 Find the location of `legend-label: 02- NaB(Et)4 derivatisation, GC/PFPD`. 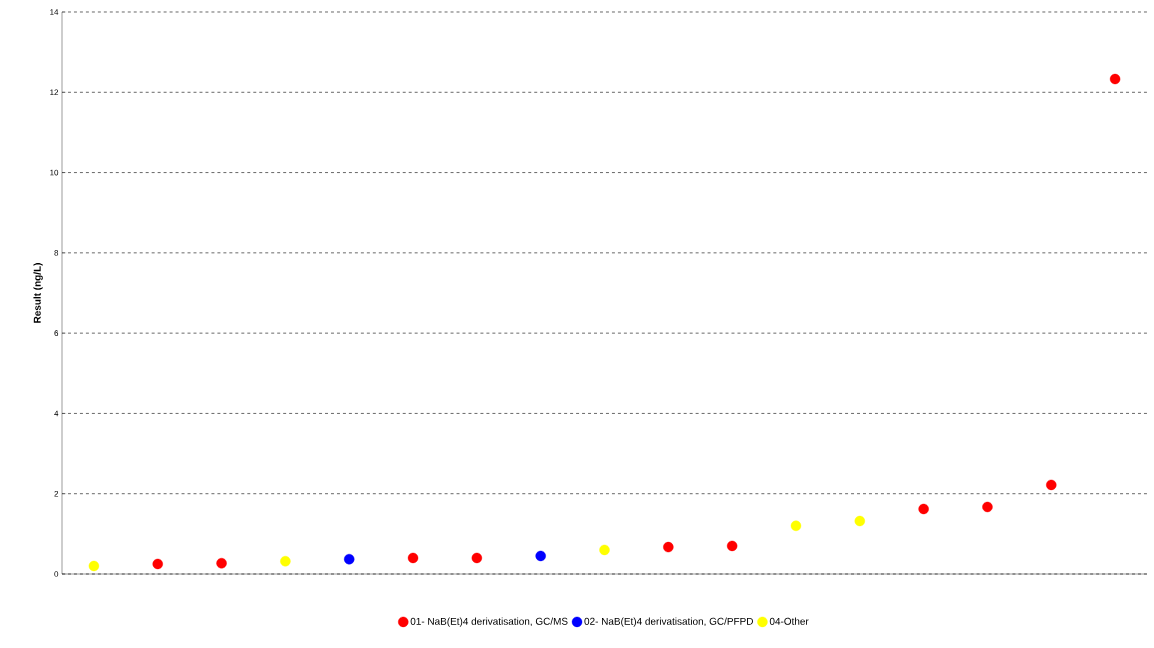

legend-label: 02- NaB(Et)4 derivatisation, GC/PFPD is located at coordinates (668, 622).